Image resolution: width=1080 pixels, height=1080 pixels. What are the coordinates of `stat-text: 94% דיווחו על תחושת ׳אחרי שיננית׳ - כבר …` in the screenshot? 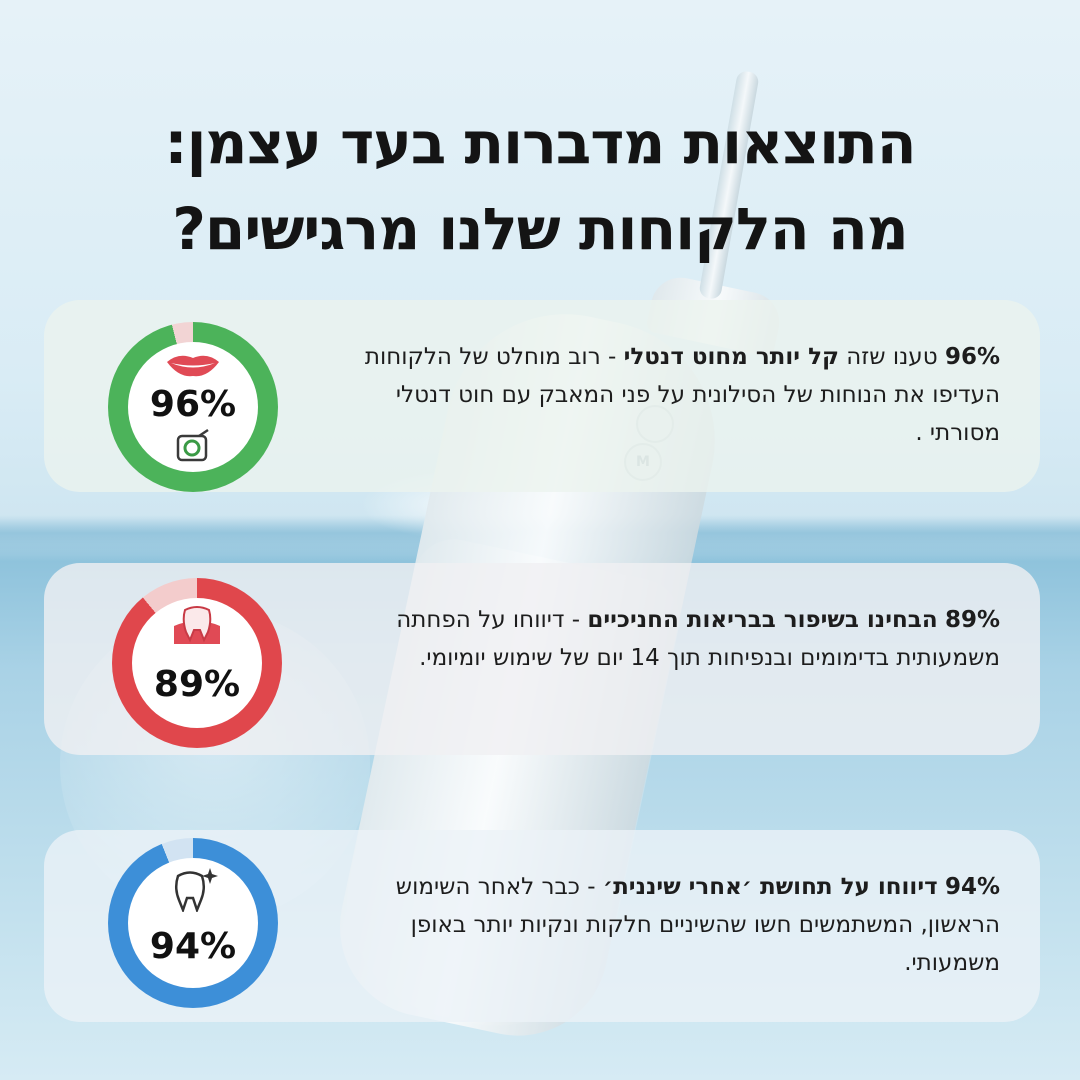 It's located at (680, 925).